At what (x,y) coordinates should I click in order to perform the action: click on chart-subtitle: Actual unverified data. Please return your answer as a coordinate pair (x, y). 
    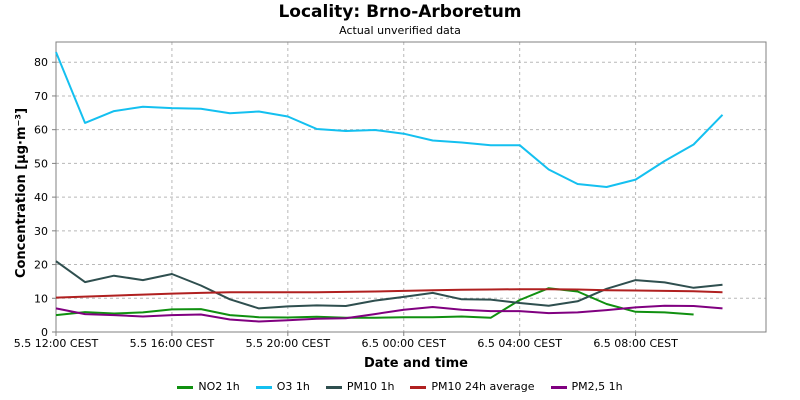
    Looking at the image, I should click on (400, 30).